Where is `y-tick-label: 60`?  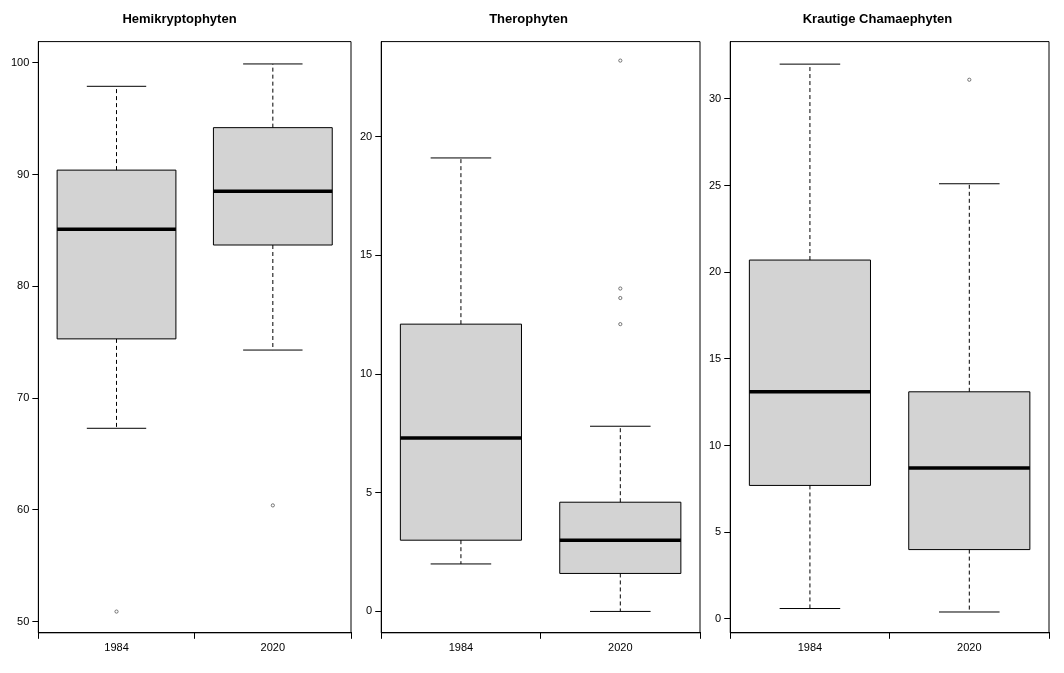 y-tick-label: 60 is located at coordinates (23, 508).